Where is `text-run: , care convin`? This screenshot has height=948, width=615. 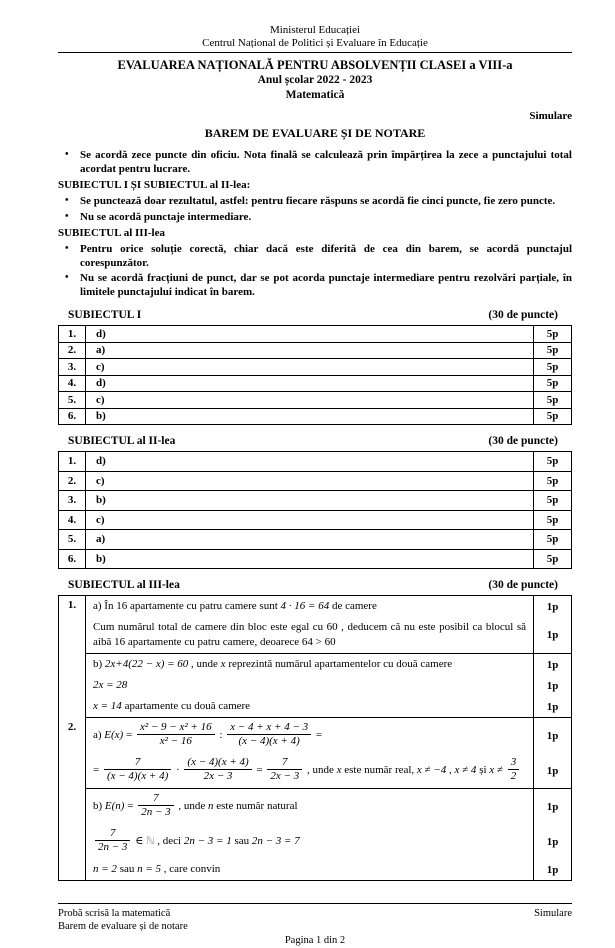 text-run: , care convin is located at coordinates (191, 869).